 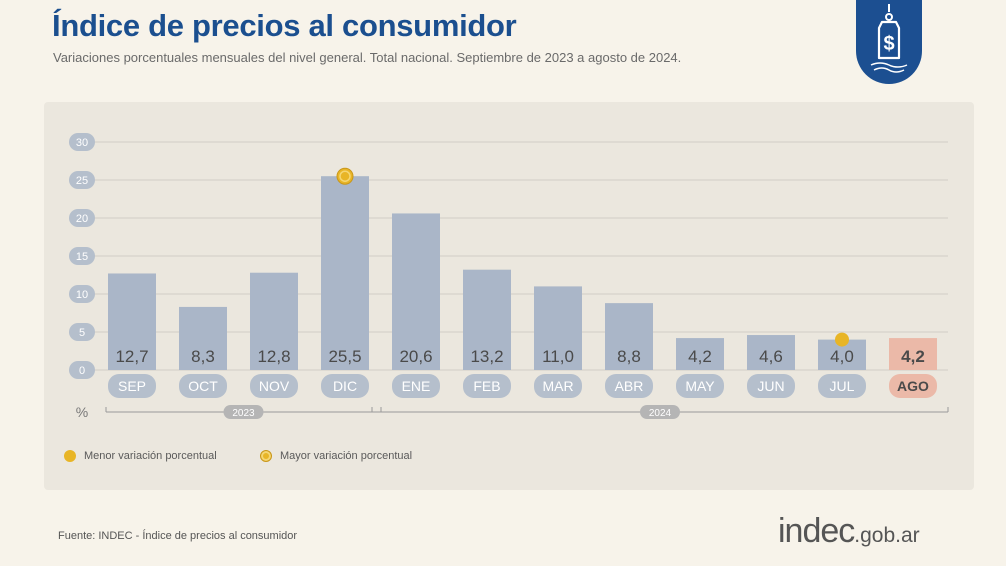 I want to click on x-tick-label: JUL, so click(x=842, y=386).